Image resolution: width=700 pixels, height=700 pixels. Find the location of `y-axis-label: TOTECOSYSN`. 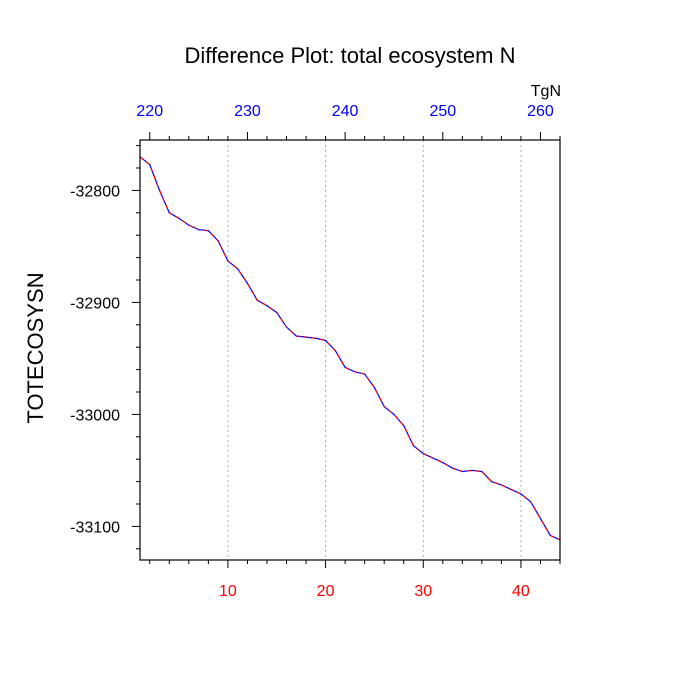

y-axis-label: TOTECOSYSN is located at coordinates (35, 347).